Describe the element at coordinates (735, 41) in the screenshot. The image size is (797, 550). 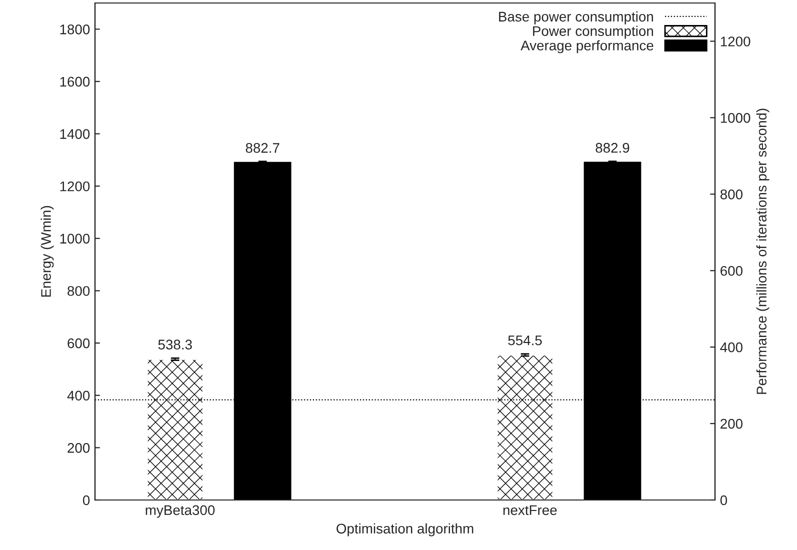
I see `y2-tick-label: 1200` at that location.